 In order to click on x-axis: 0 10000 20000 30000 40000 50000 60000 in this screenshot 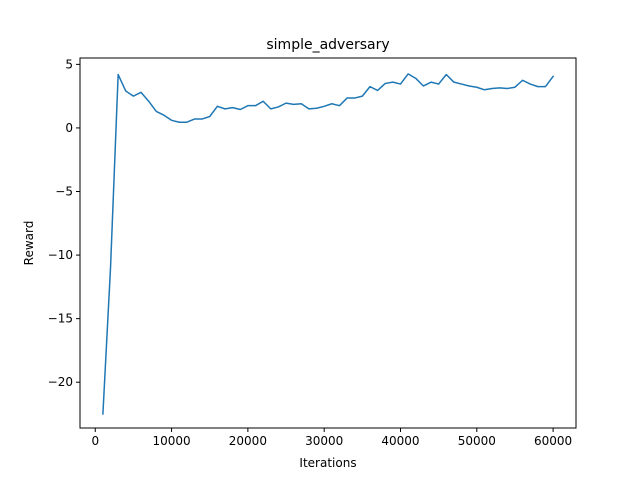, I will do `click(331, 438)`.